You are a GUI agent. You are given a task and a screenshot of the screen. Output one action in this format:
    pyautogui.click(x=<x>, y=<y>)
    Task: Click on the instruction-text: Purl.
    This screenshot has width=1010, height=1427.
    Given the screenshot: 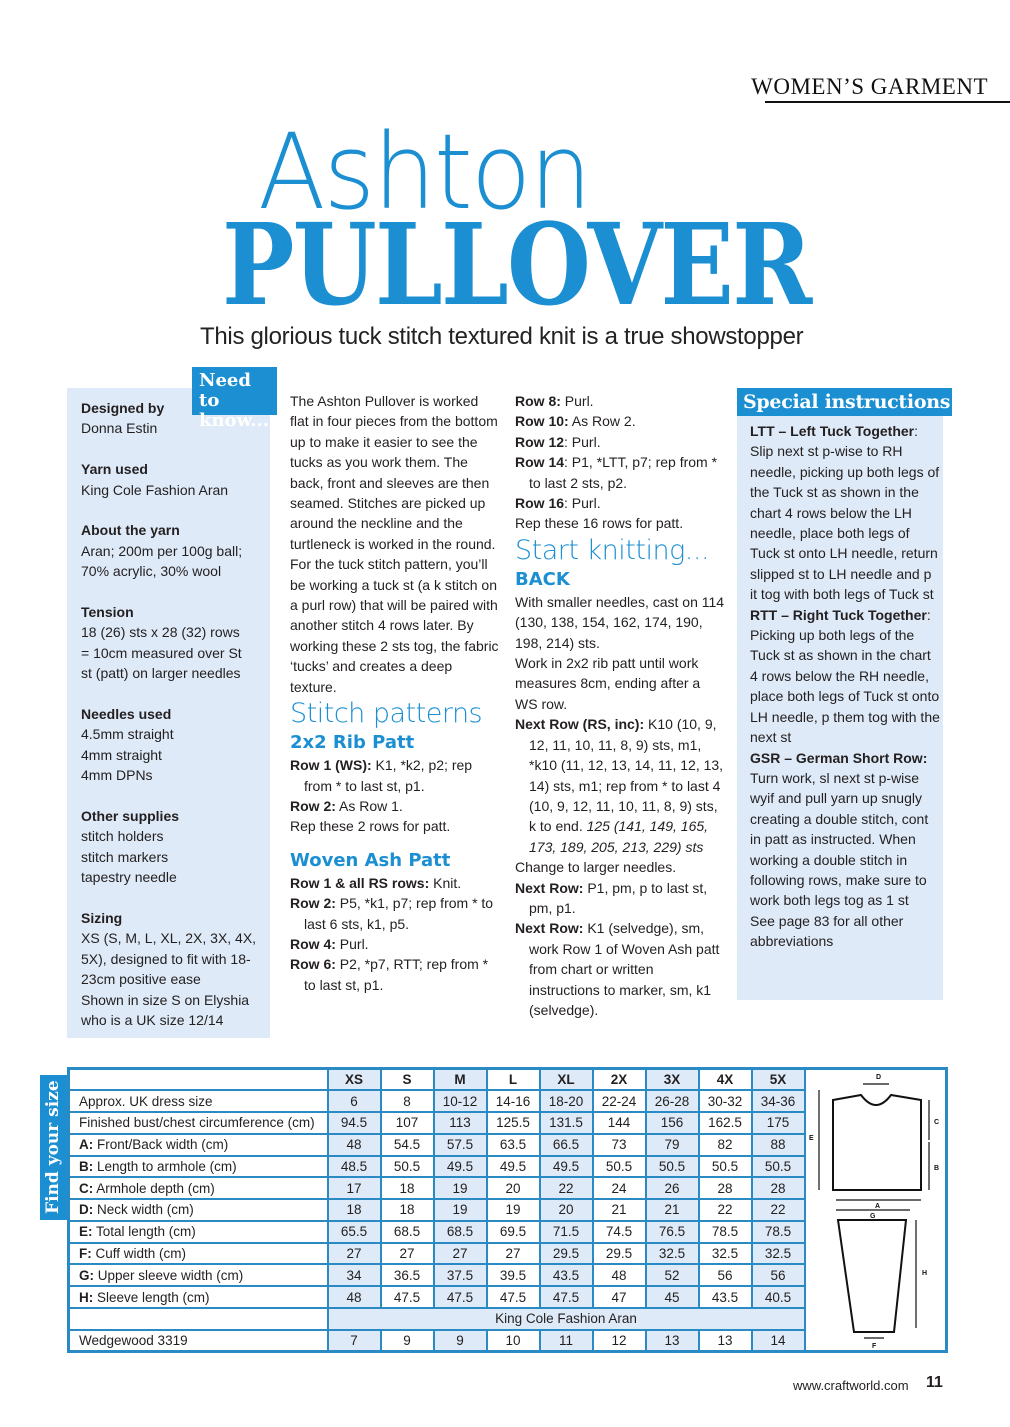 What is the action you would take?
    pyautogui.click(x=577, y=401)
    